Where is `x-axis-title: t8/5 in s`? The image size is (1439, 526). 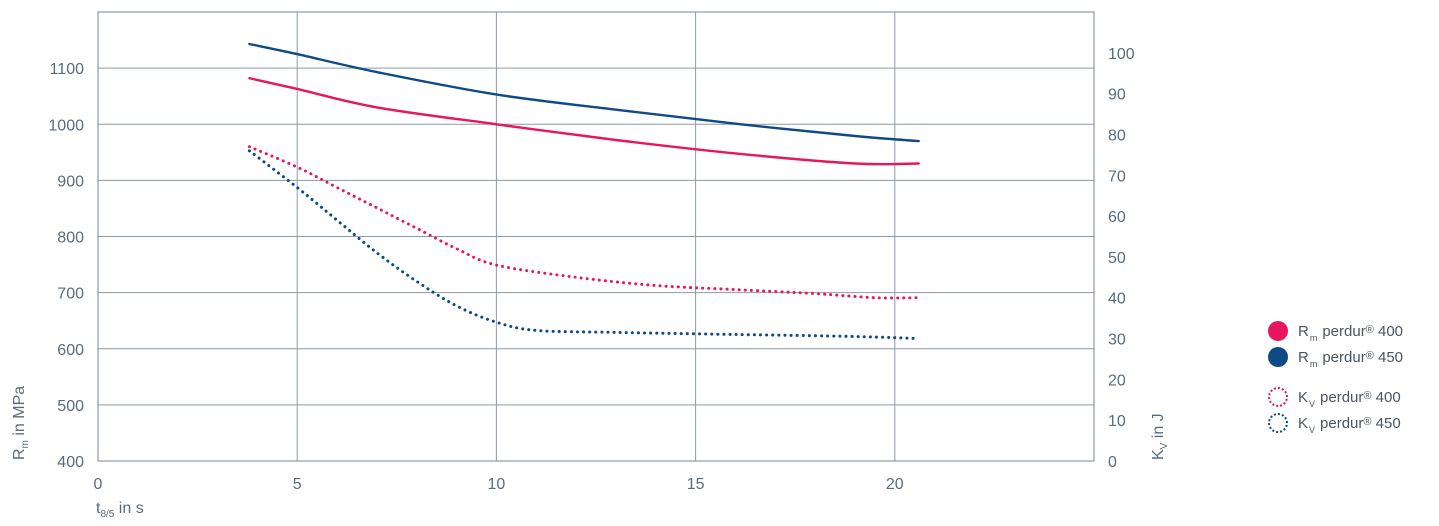
x-axis-title: t8/5 in s is located at coordinates (120, 510).